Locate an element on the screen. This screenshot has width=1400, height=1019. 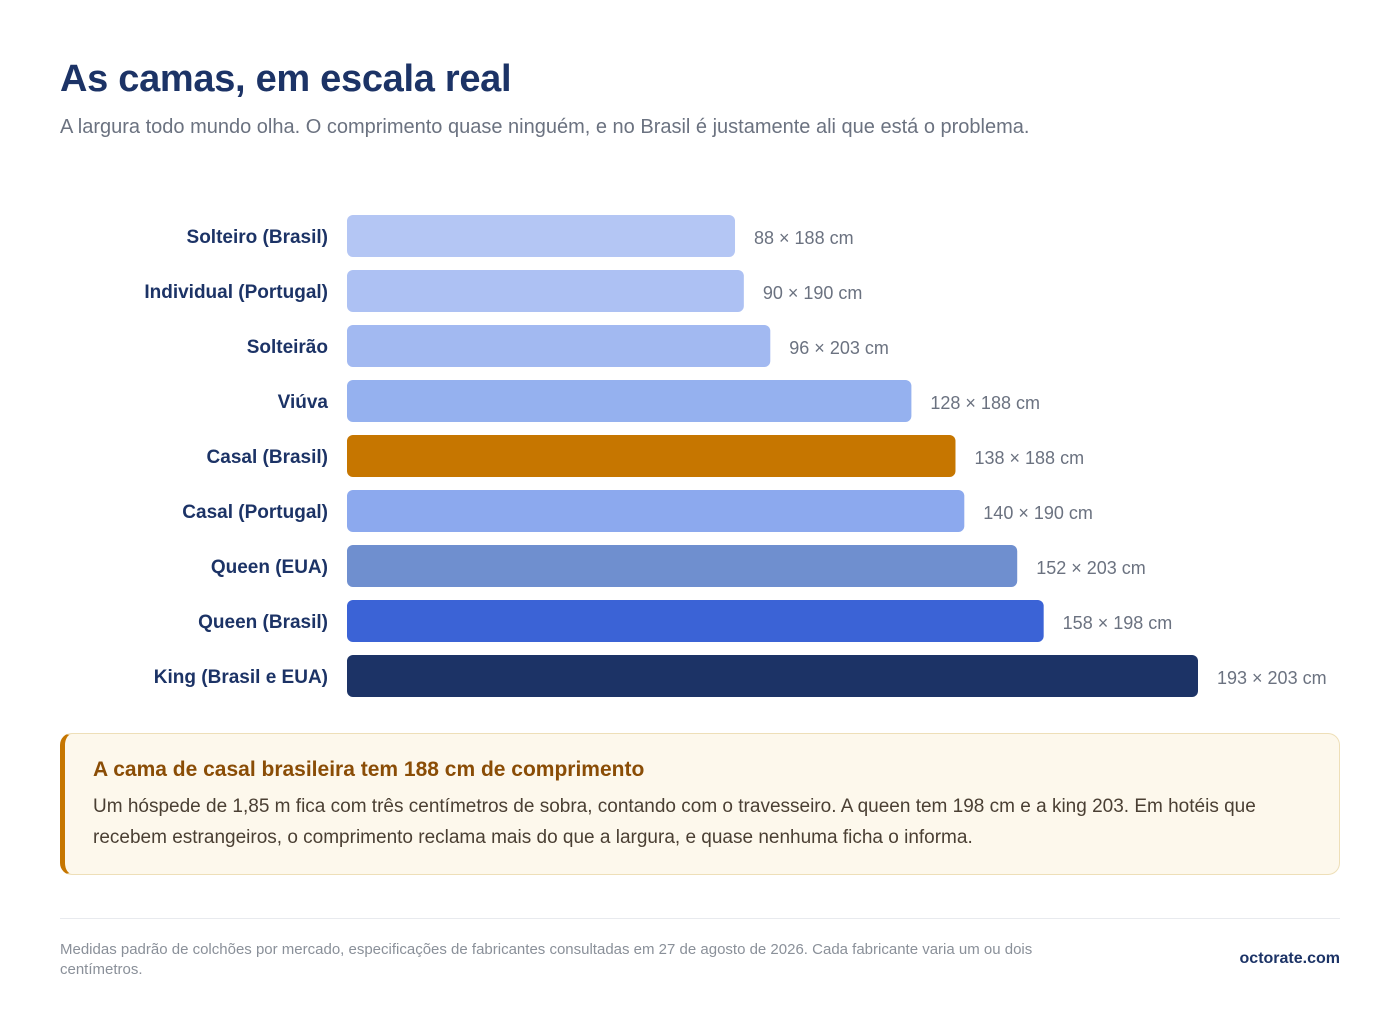
category-label-casal-portugal: Casal (Portugal) is located at coordinates (255, 512).